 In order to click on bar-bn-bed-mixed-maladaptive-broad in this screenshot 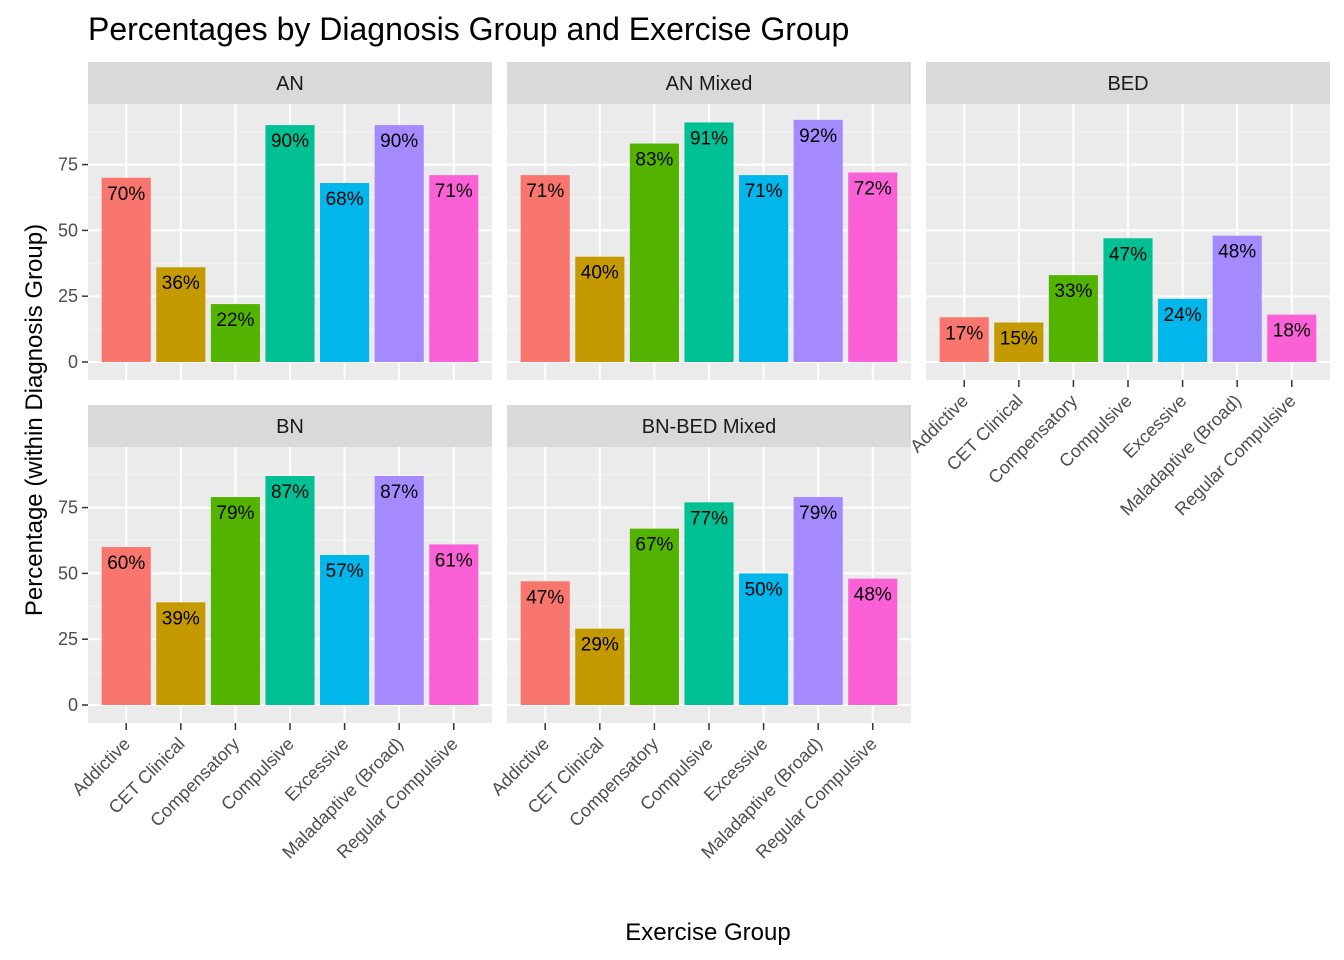, I will do `click(818, 601)`.